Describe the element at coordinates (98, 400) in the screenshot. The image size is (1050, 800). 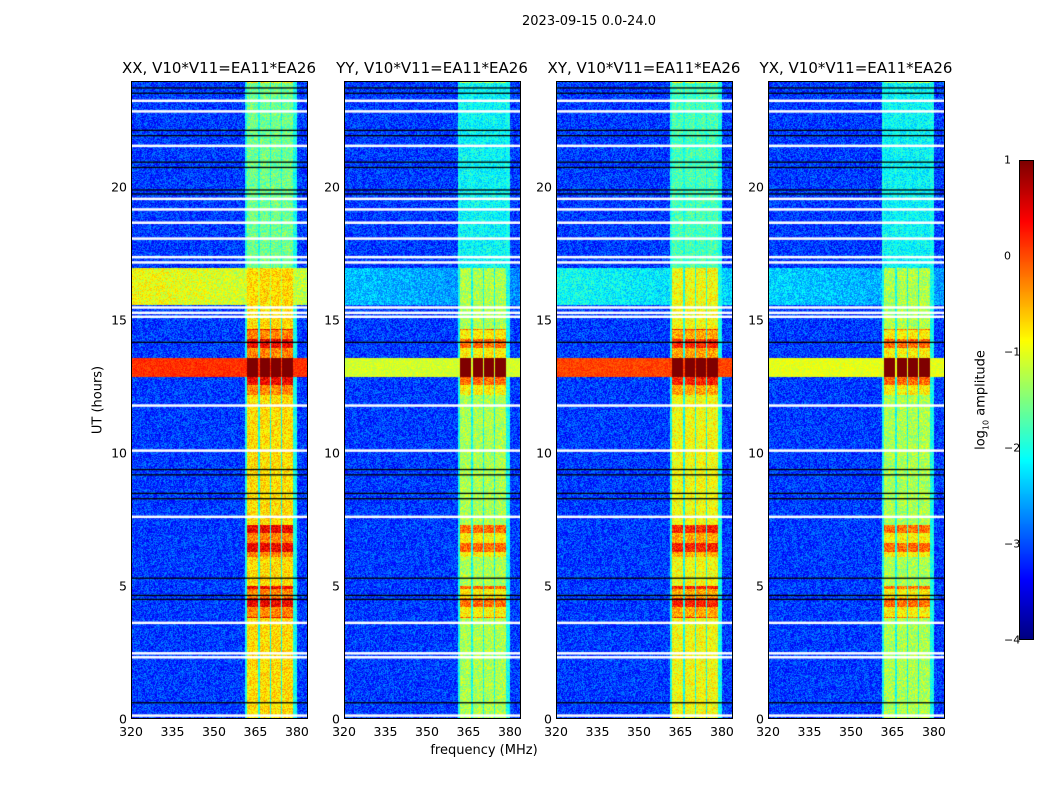
I see `y-axis-label: UT (hours)` at that location.